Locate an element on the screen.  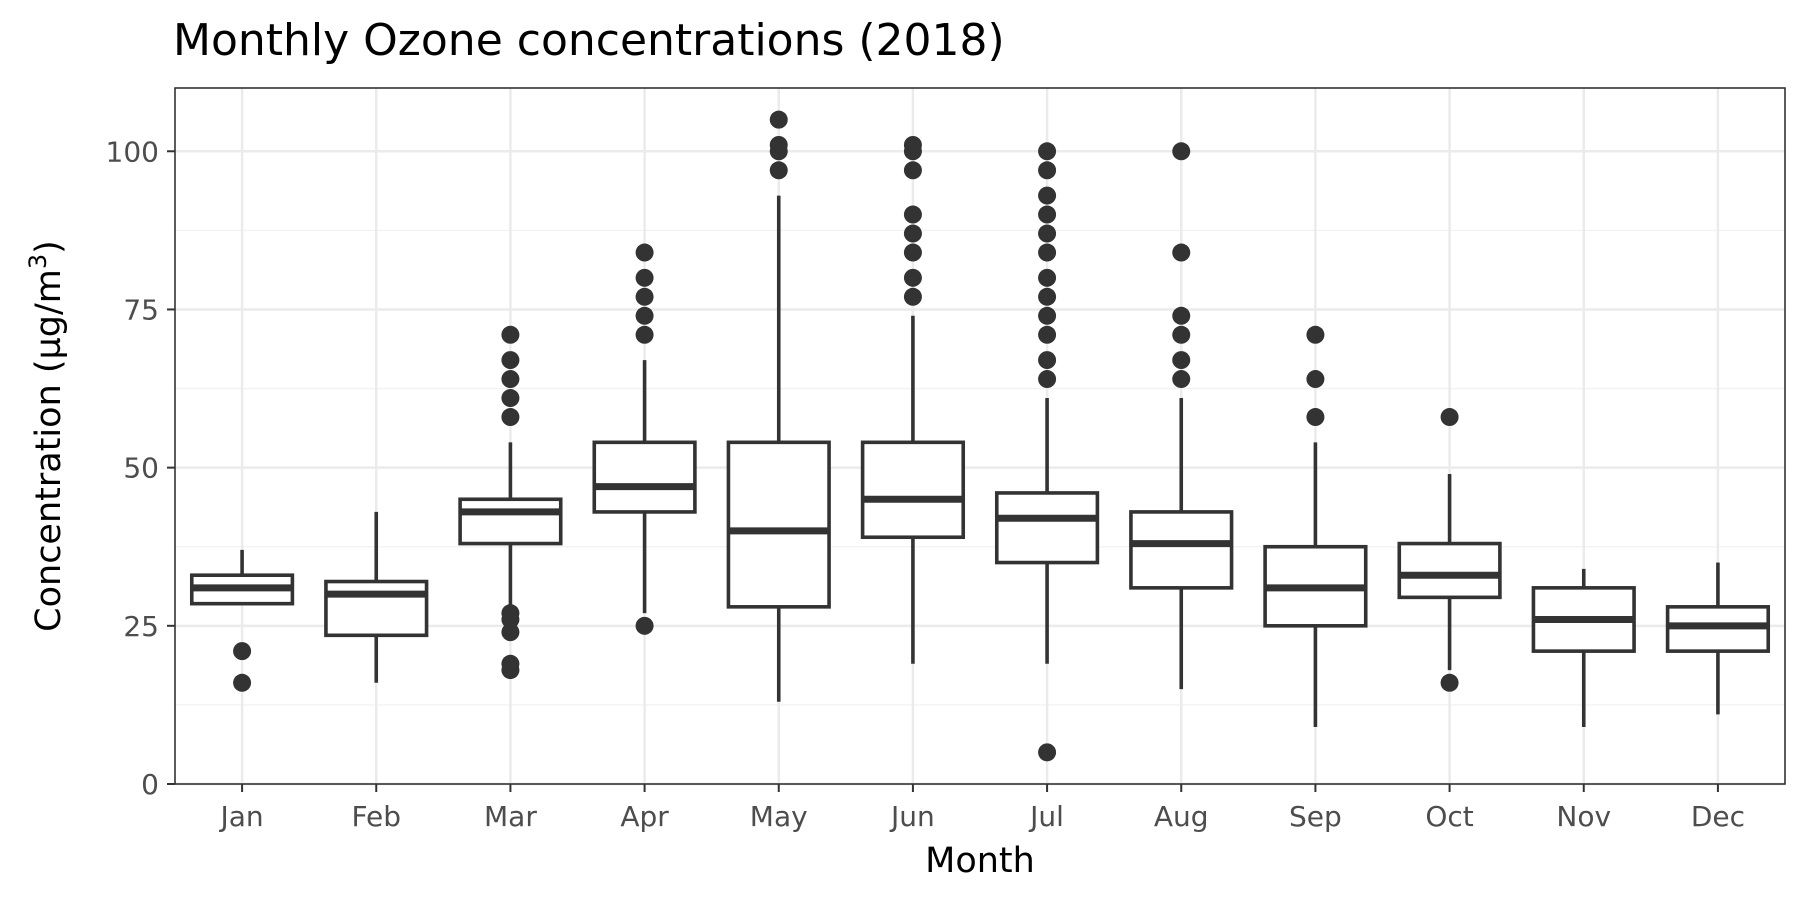
y-tick-label: 0 is located at coordinates (150, 784).